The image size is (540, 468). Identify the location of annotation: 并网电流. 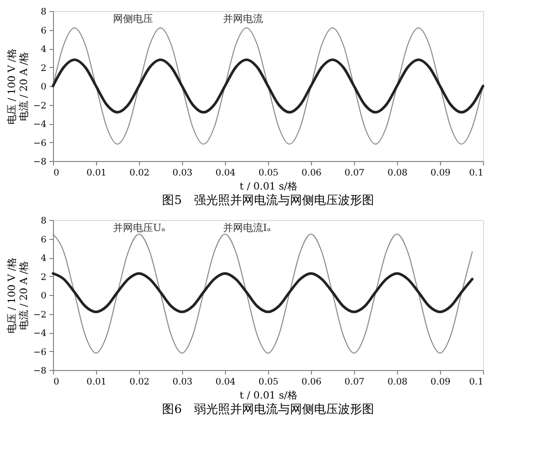
(243, 19).